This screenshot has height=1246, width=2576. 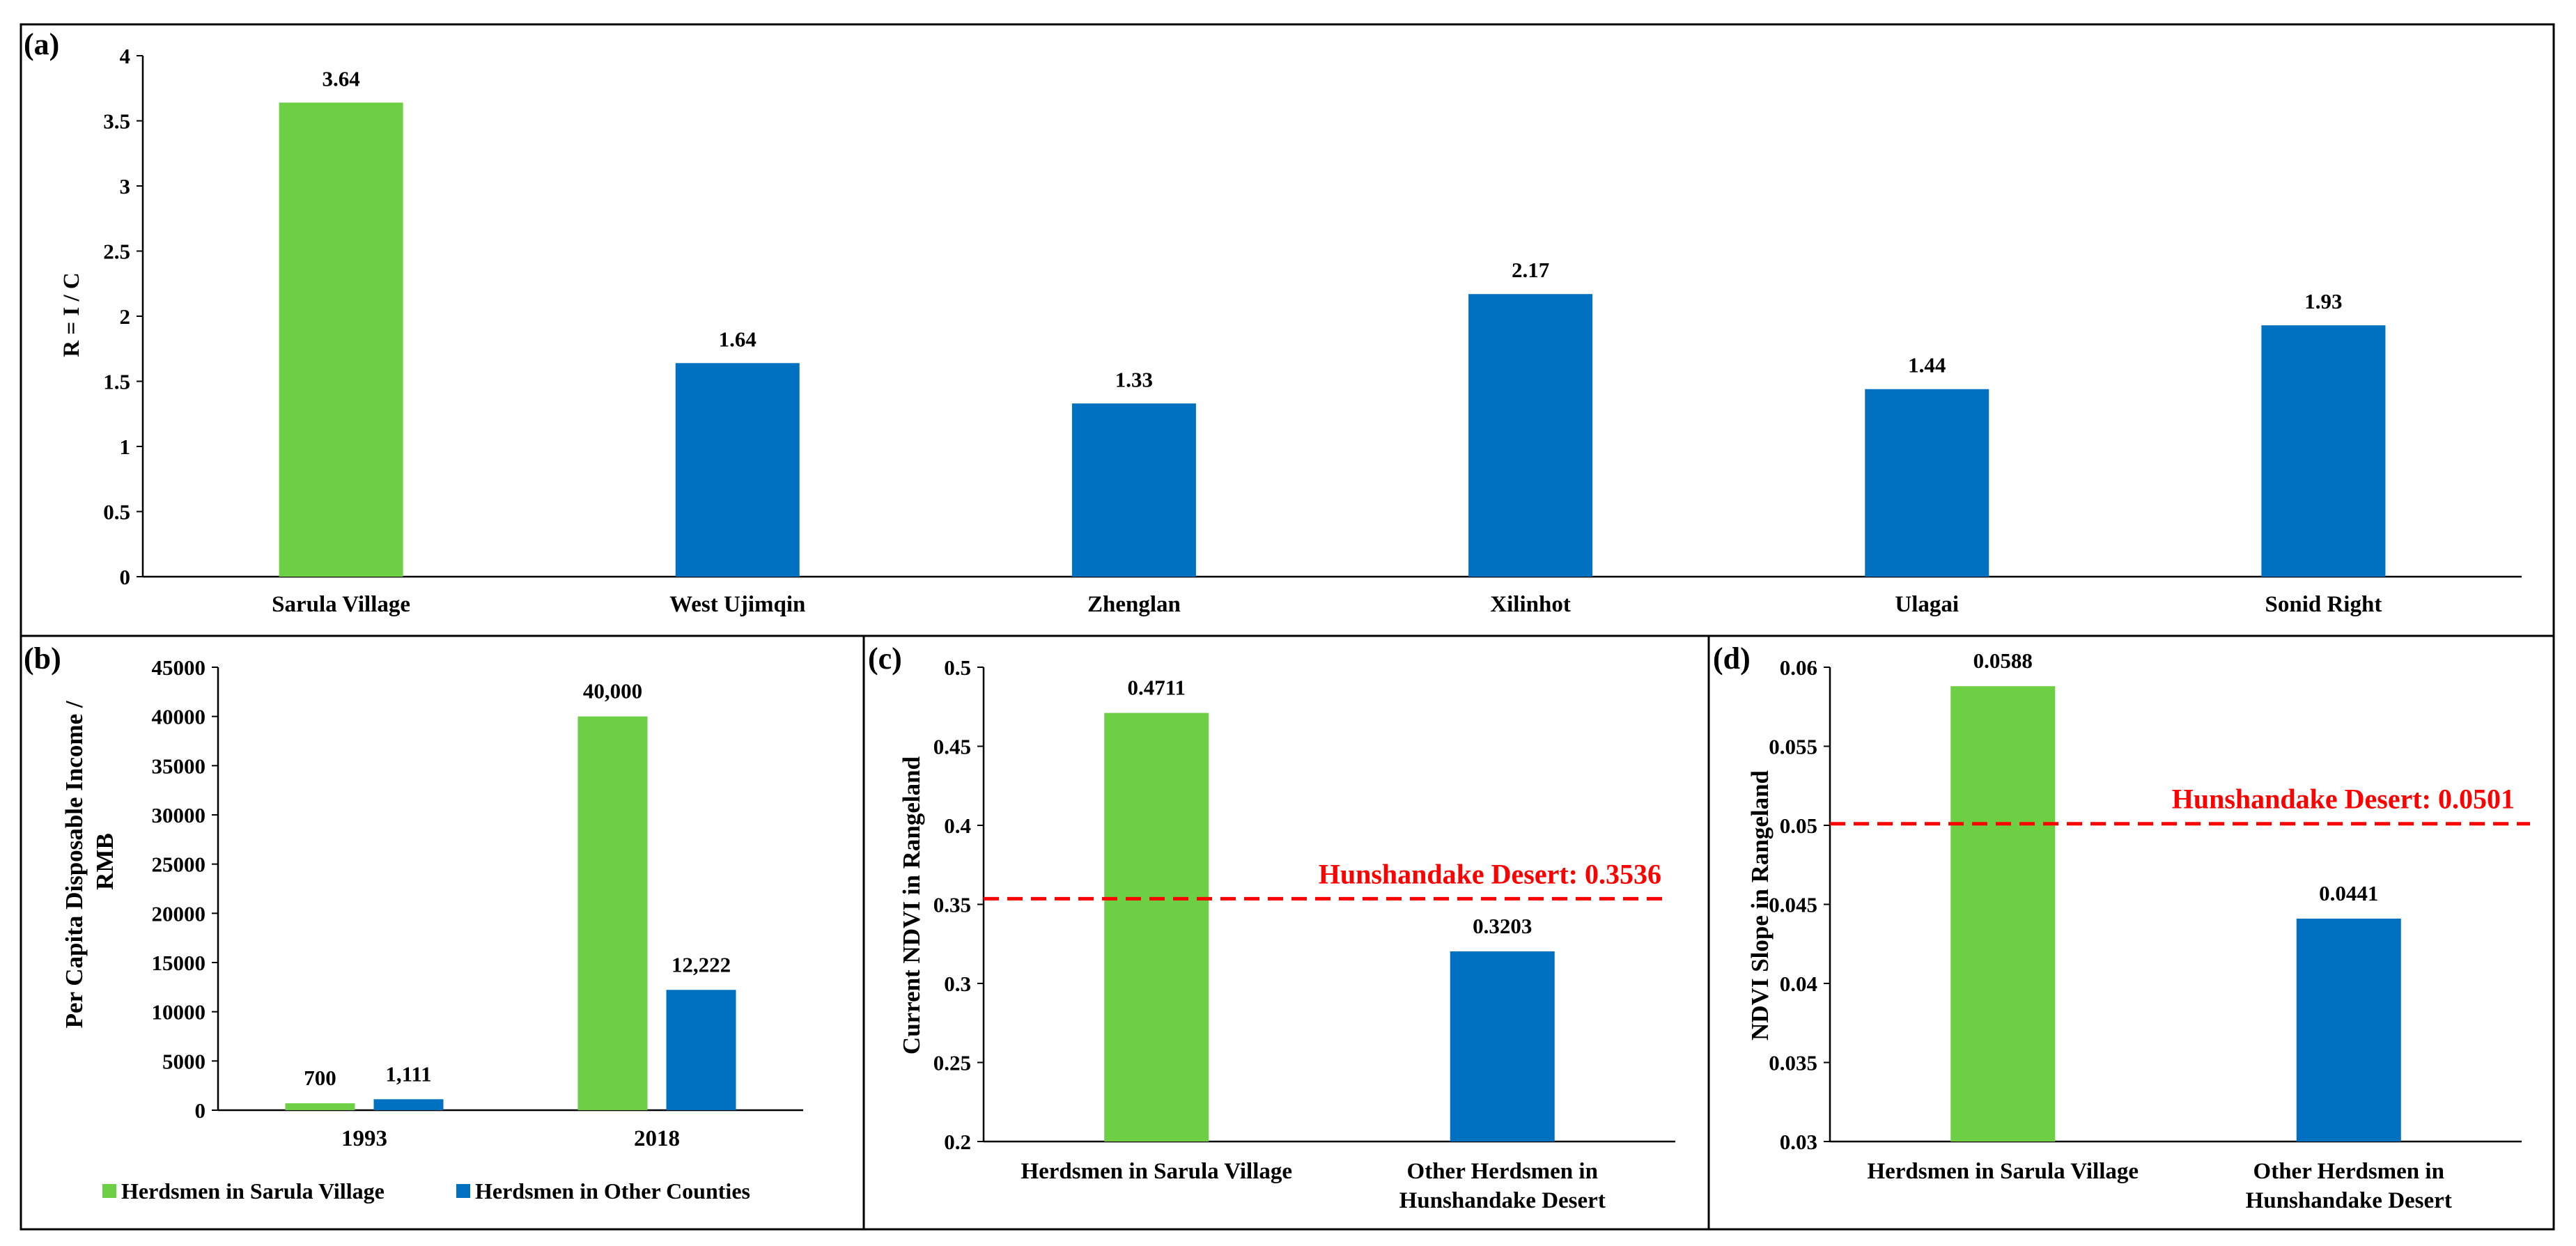 What do you see at coordinates (2343, 799) in the screenshot?
I see `panel-d-reference-line-label: Hunshandake Desert: 0.0501` at bounding box center [2343, 799].